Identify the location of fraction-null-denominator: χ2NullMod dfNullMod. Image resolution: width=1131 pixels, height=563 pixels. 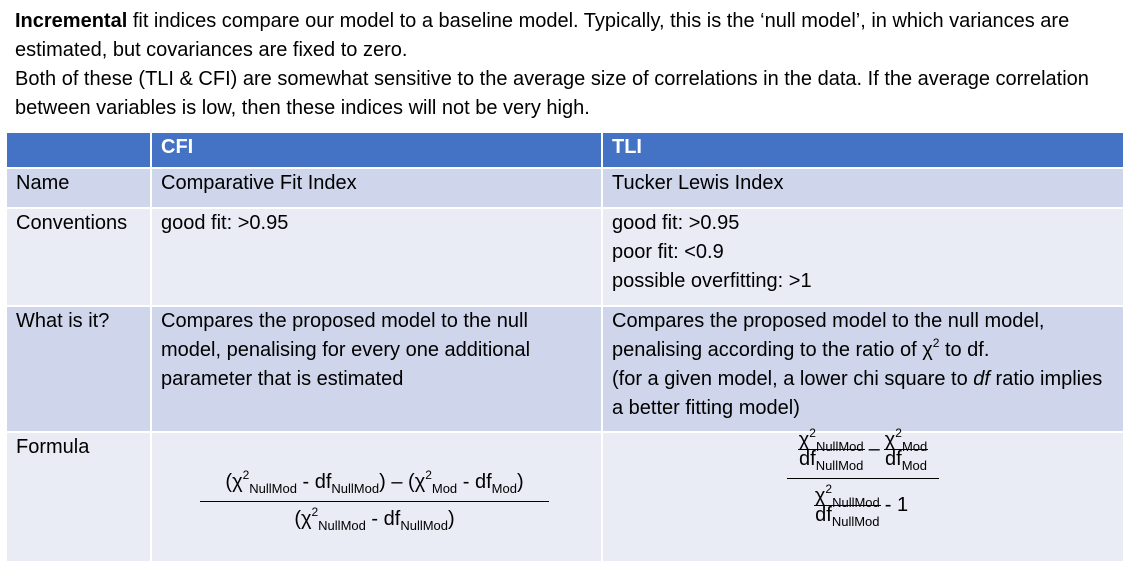
(847, 505).